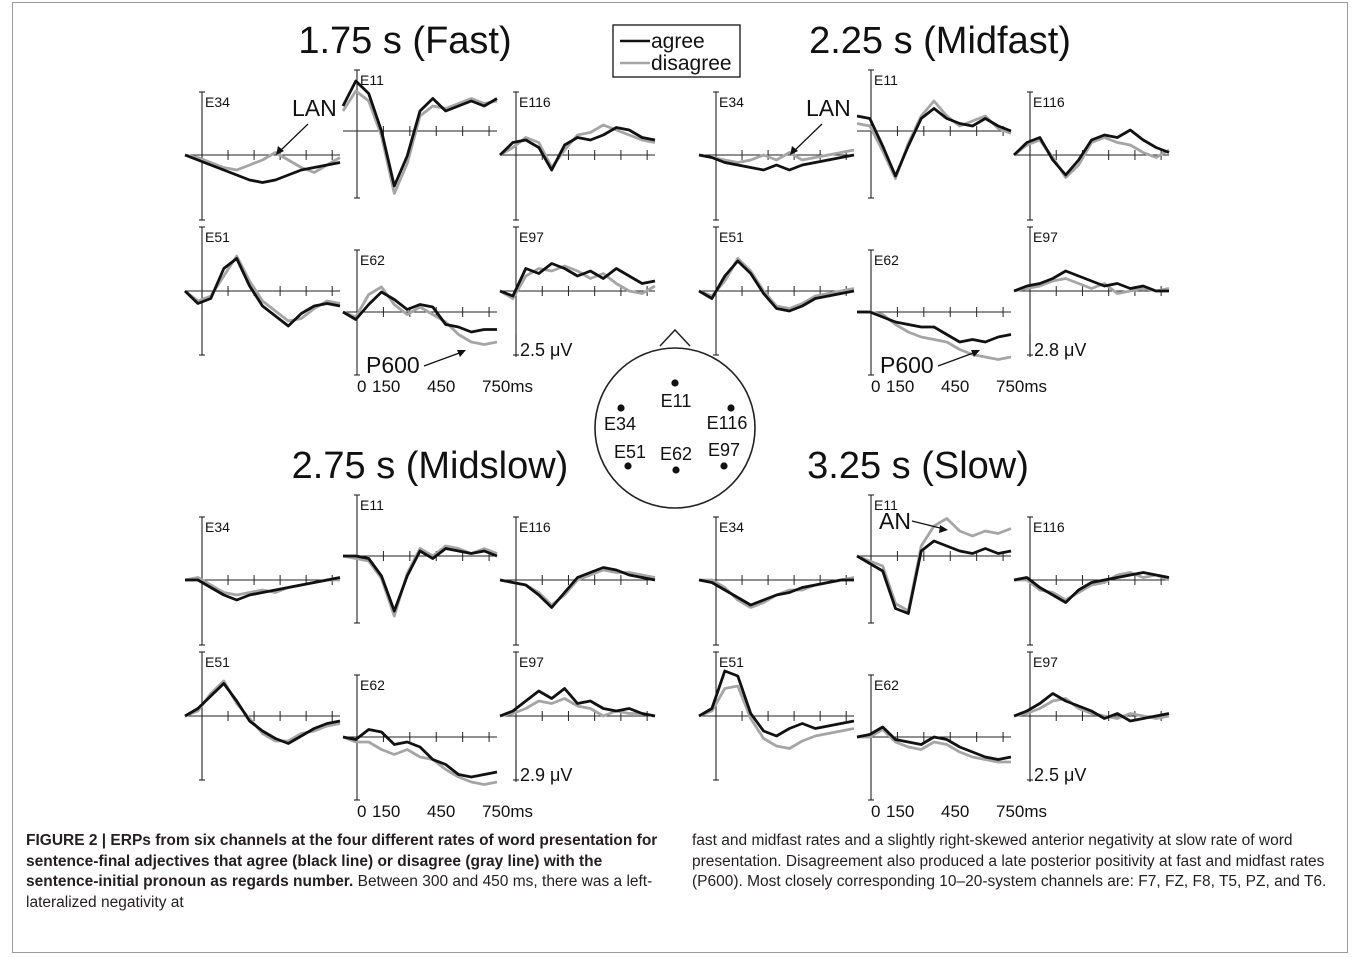  I want to click on panel-title: 2.75 s (Midslow), so click(430, 466).